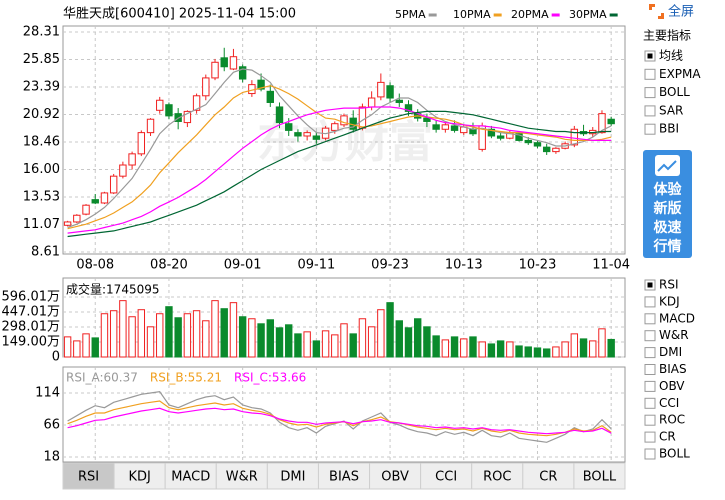  I want to click on y-tick-label: 298.01万, so click(31, 327).